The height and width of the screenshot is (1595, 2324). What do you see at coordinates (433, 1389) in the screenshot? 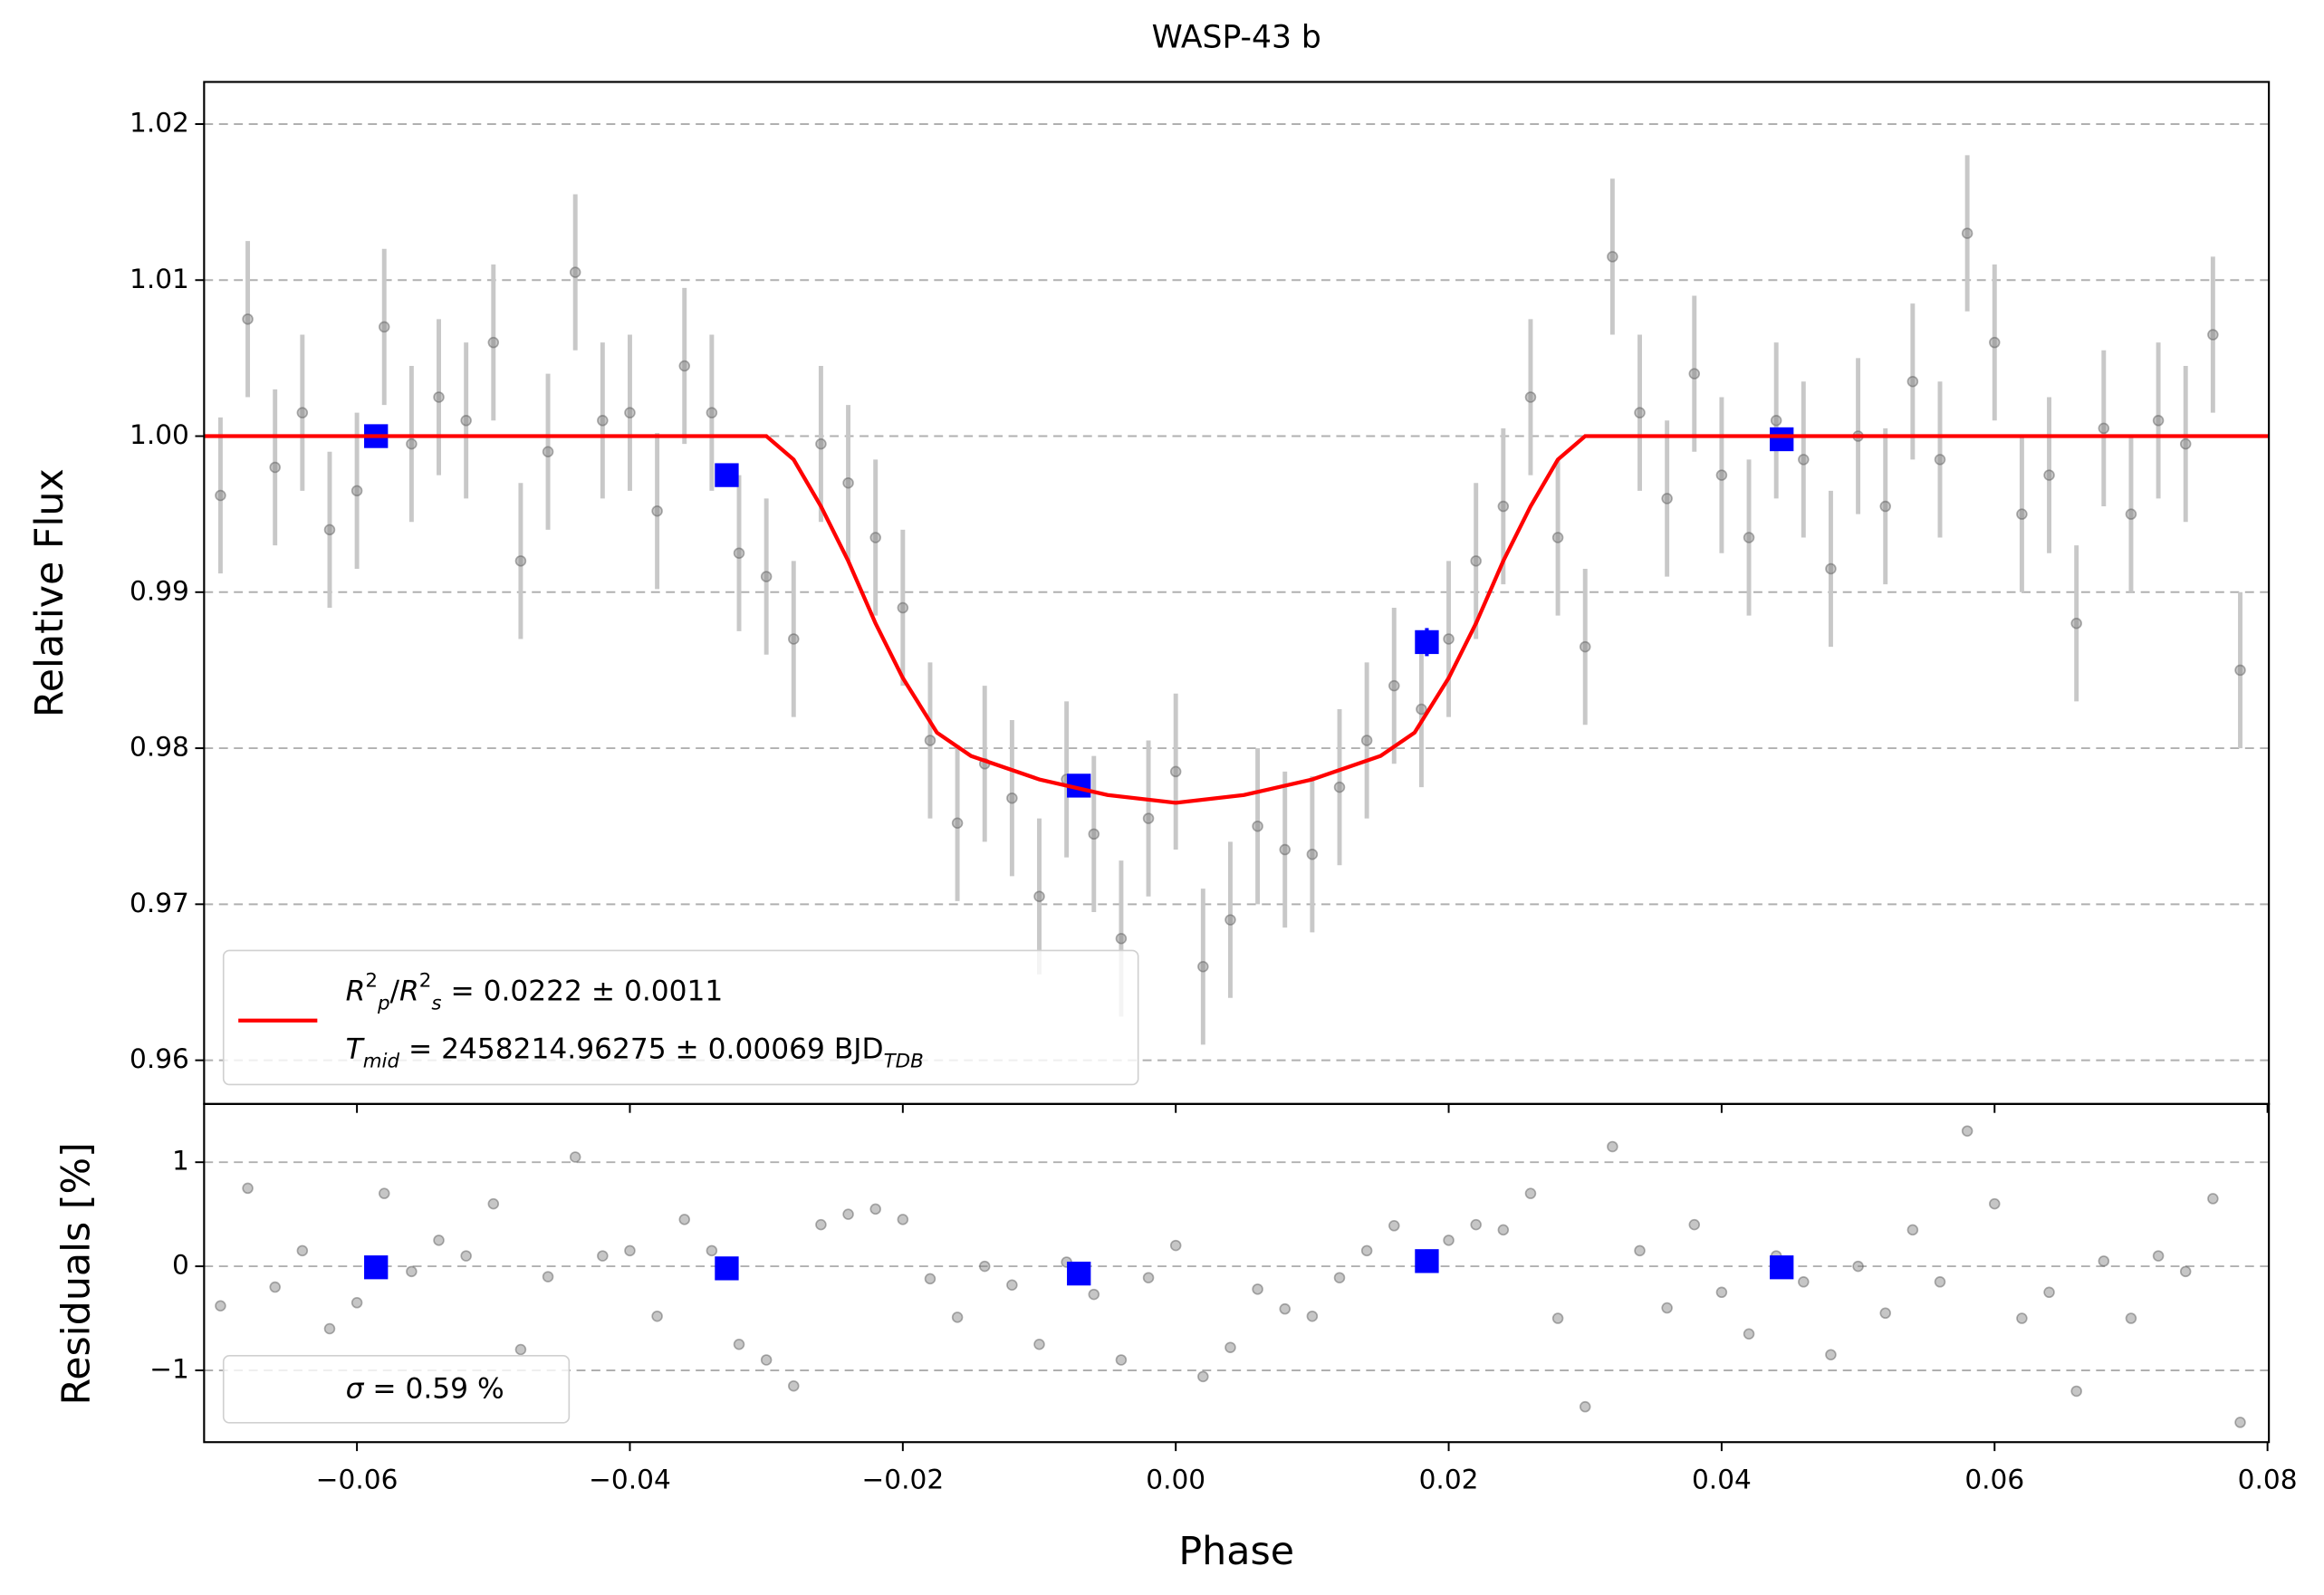
I see `legend-text: = 0.59 %` at bounding box center [433, 1389].